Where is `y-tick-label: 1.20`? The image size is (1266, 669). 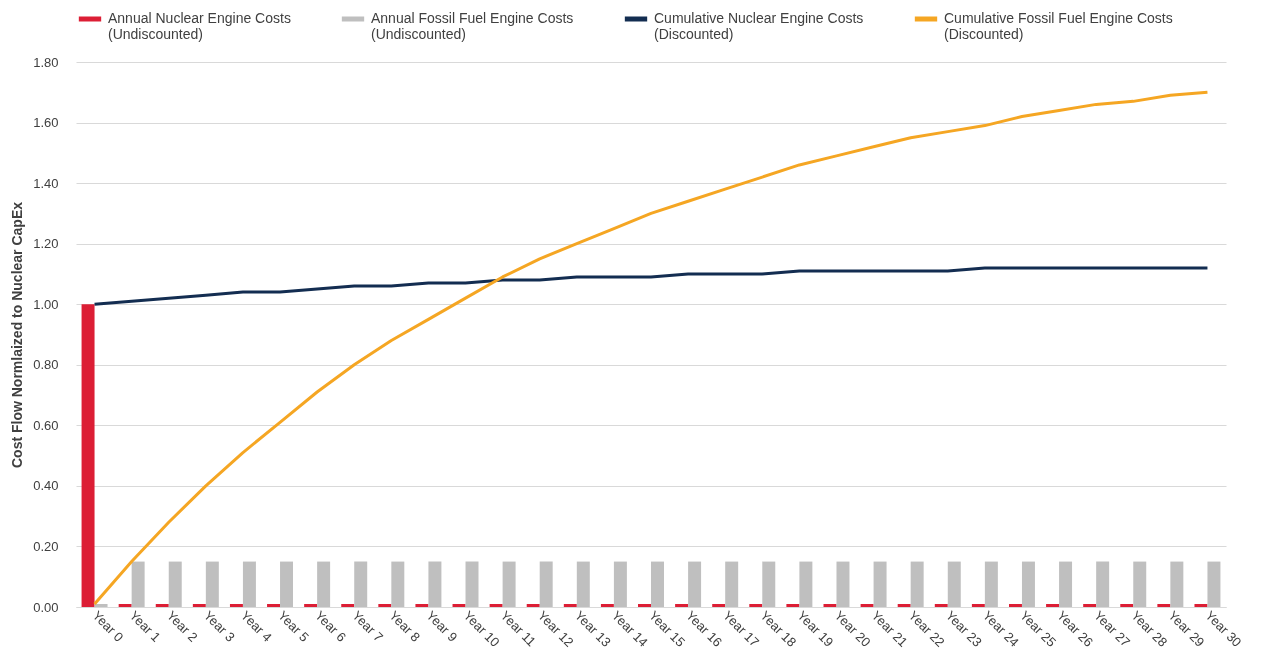 y-tick-label: 1.20 is located at coordinates (46, 244).